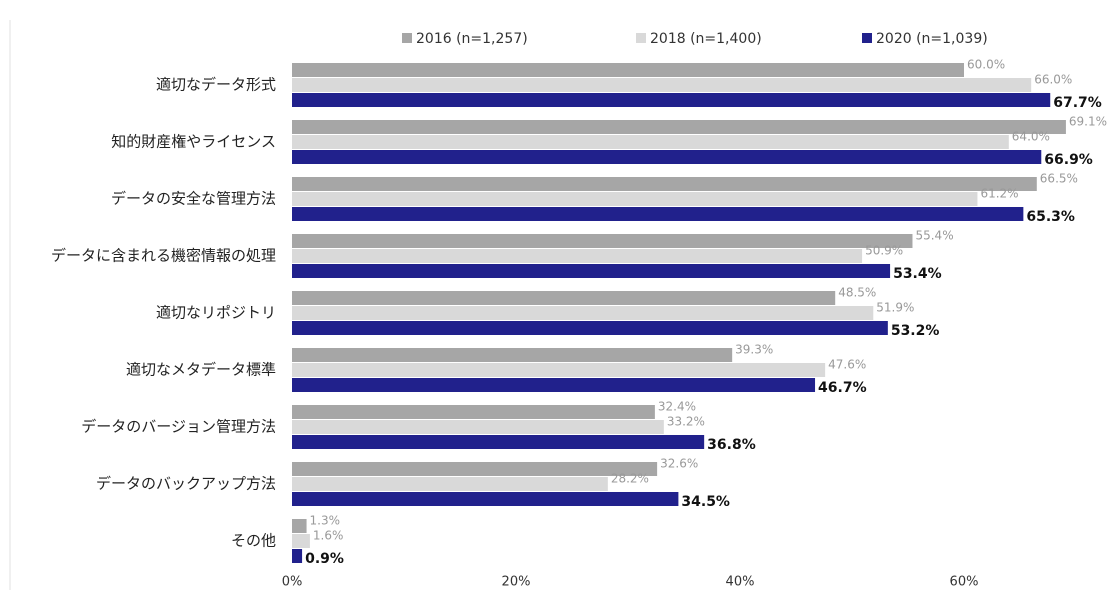 This screenshot has height=594, width=1118. I want to click on value-label: 36.8%, so click(731, 445).